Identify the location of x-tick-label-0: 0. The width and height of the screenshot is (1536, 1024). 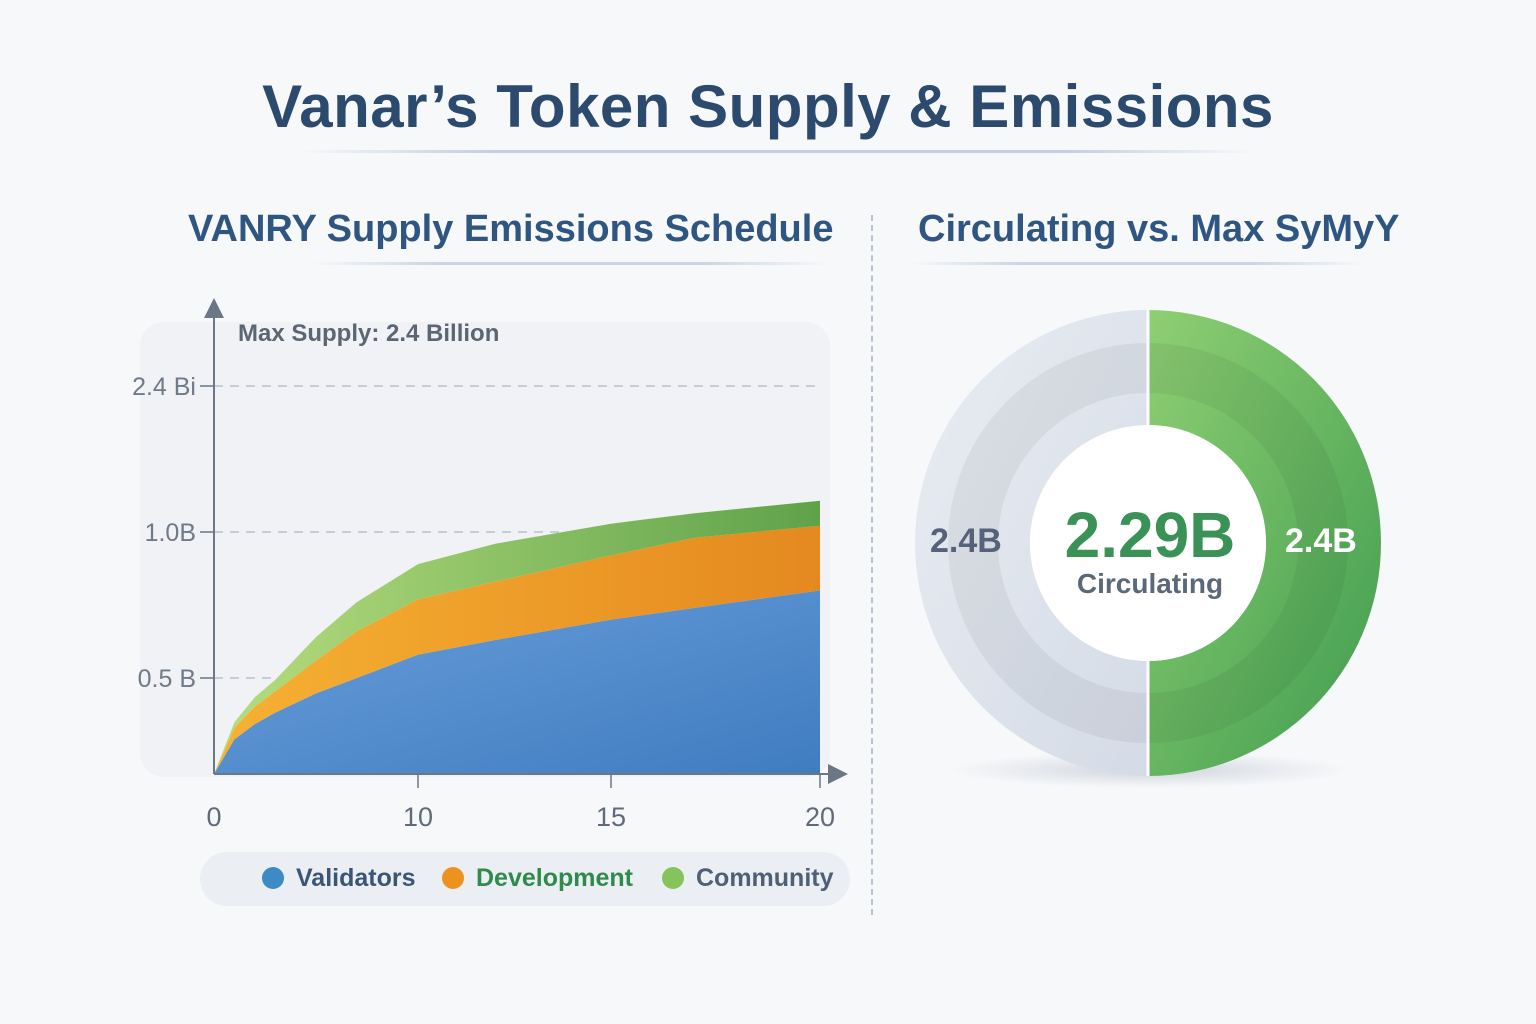
(213, 817).